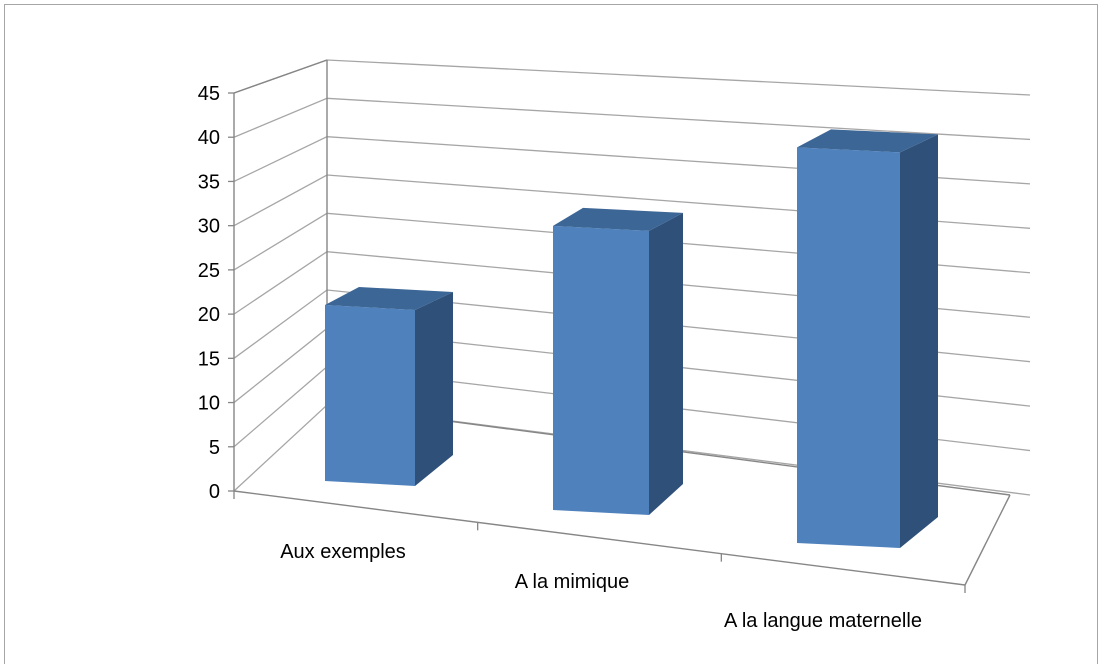 The image size is (1104, 664). I want to click on y-tick-label: 20, so click(209, 315).